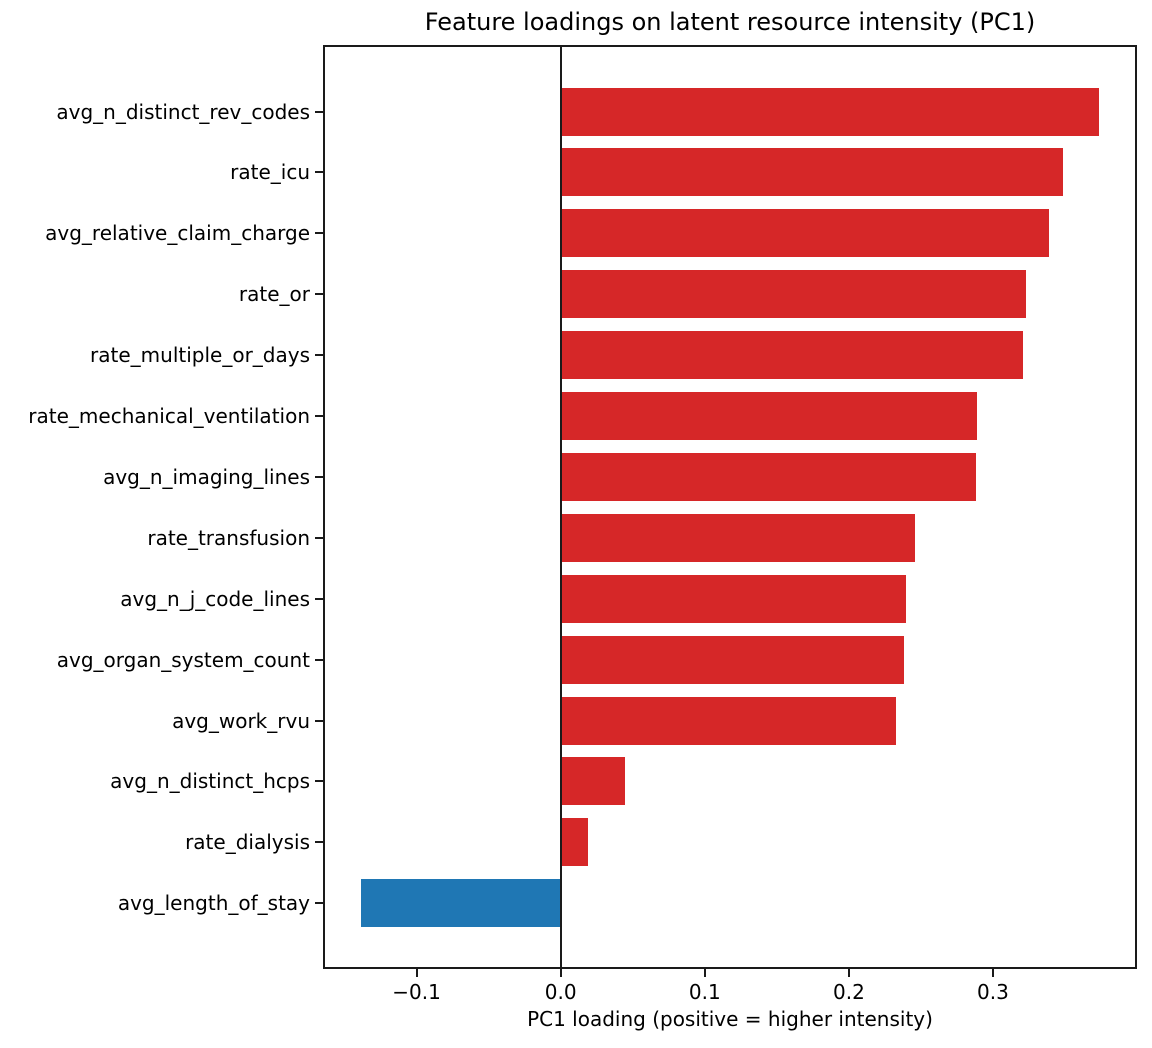 The width and height of the screenshot is (1152, 1048). I want to click on bar-avg_work_rvu, so click(728, 720).